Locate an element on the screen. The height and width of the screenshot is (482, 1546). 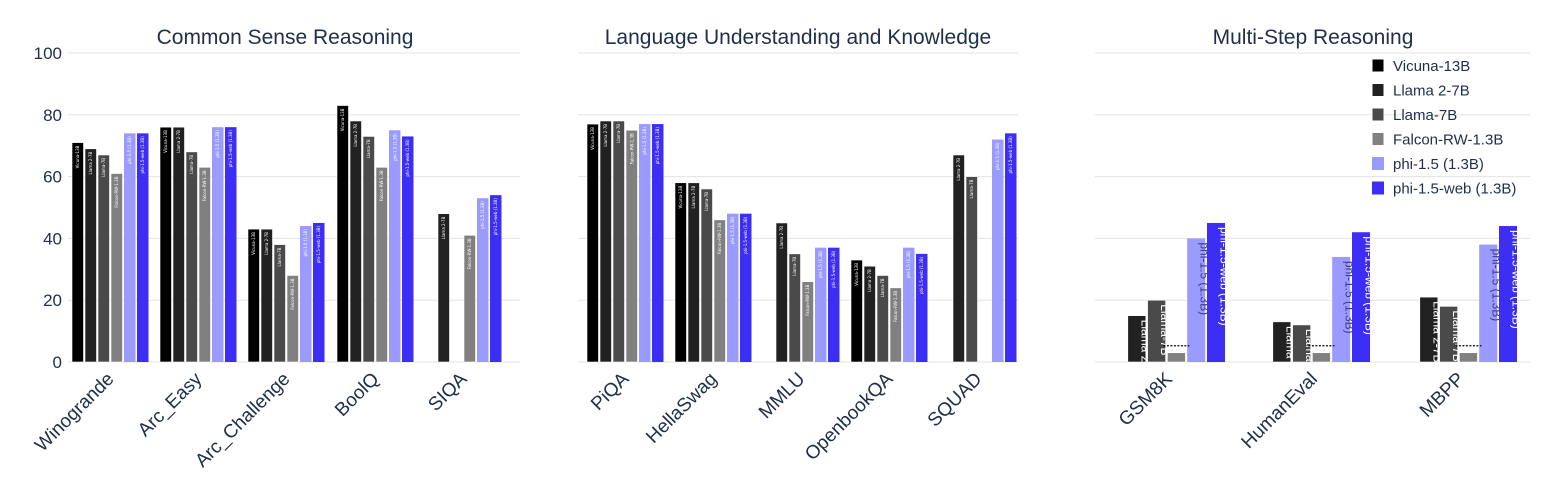
bar-phi-1-5-1-3b-mbpp is located at coordinates (1488, 303).